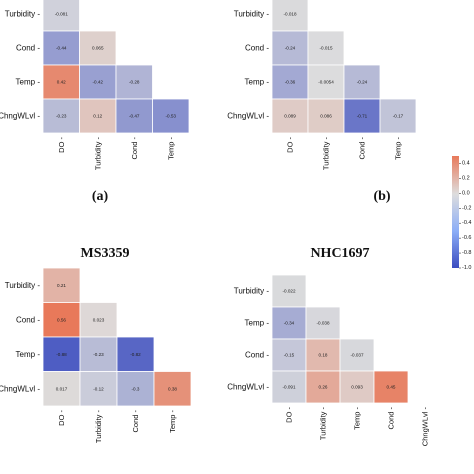 Image resolution: width=474 pixels, height=474 pixels. I want to click on cell-value-label: -0.037, so click(356, 355).